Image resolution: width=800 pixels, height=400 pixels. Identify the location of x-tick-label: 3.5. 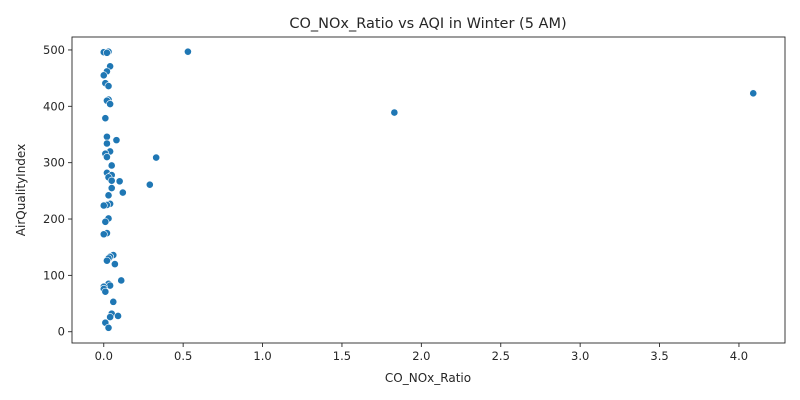
(659, 356).